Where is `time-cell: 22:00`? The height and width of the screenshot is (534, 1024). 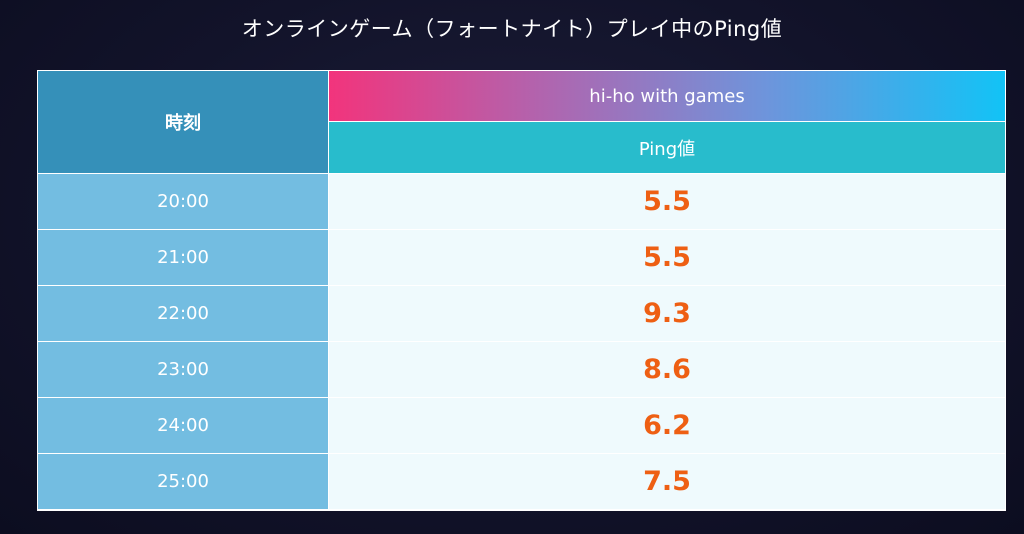
time-cell: 22:00 is located at coordinates (183, 313).